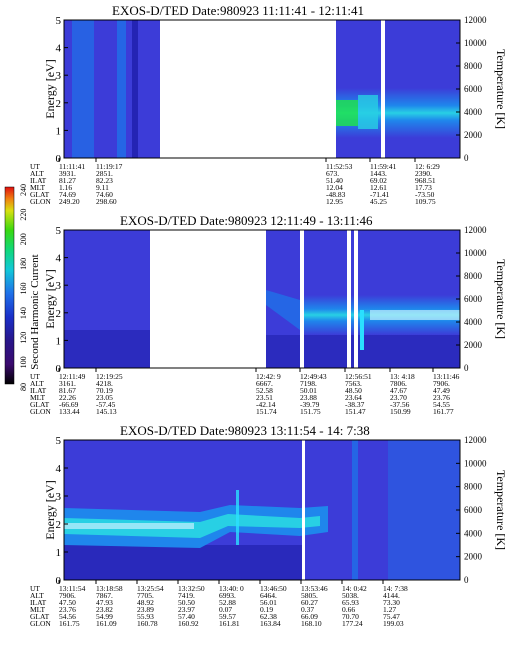 This screenshot has width=505, height=649. I want to click on panel-2-gap-a, so click(302, 299).